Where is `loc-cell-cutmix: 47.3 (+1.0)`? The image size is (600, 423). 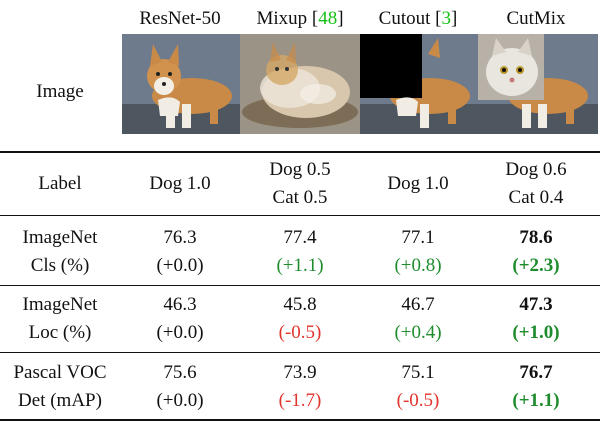 loc-cell-cutmix: 47.3 (+1.0) is located at coordinates (536, 318).